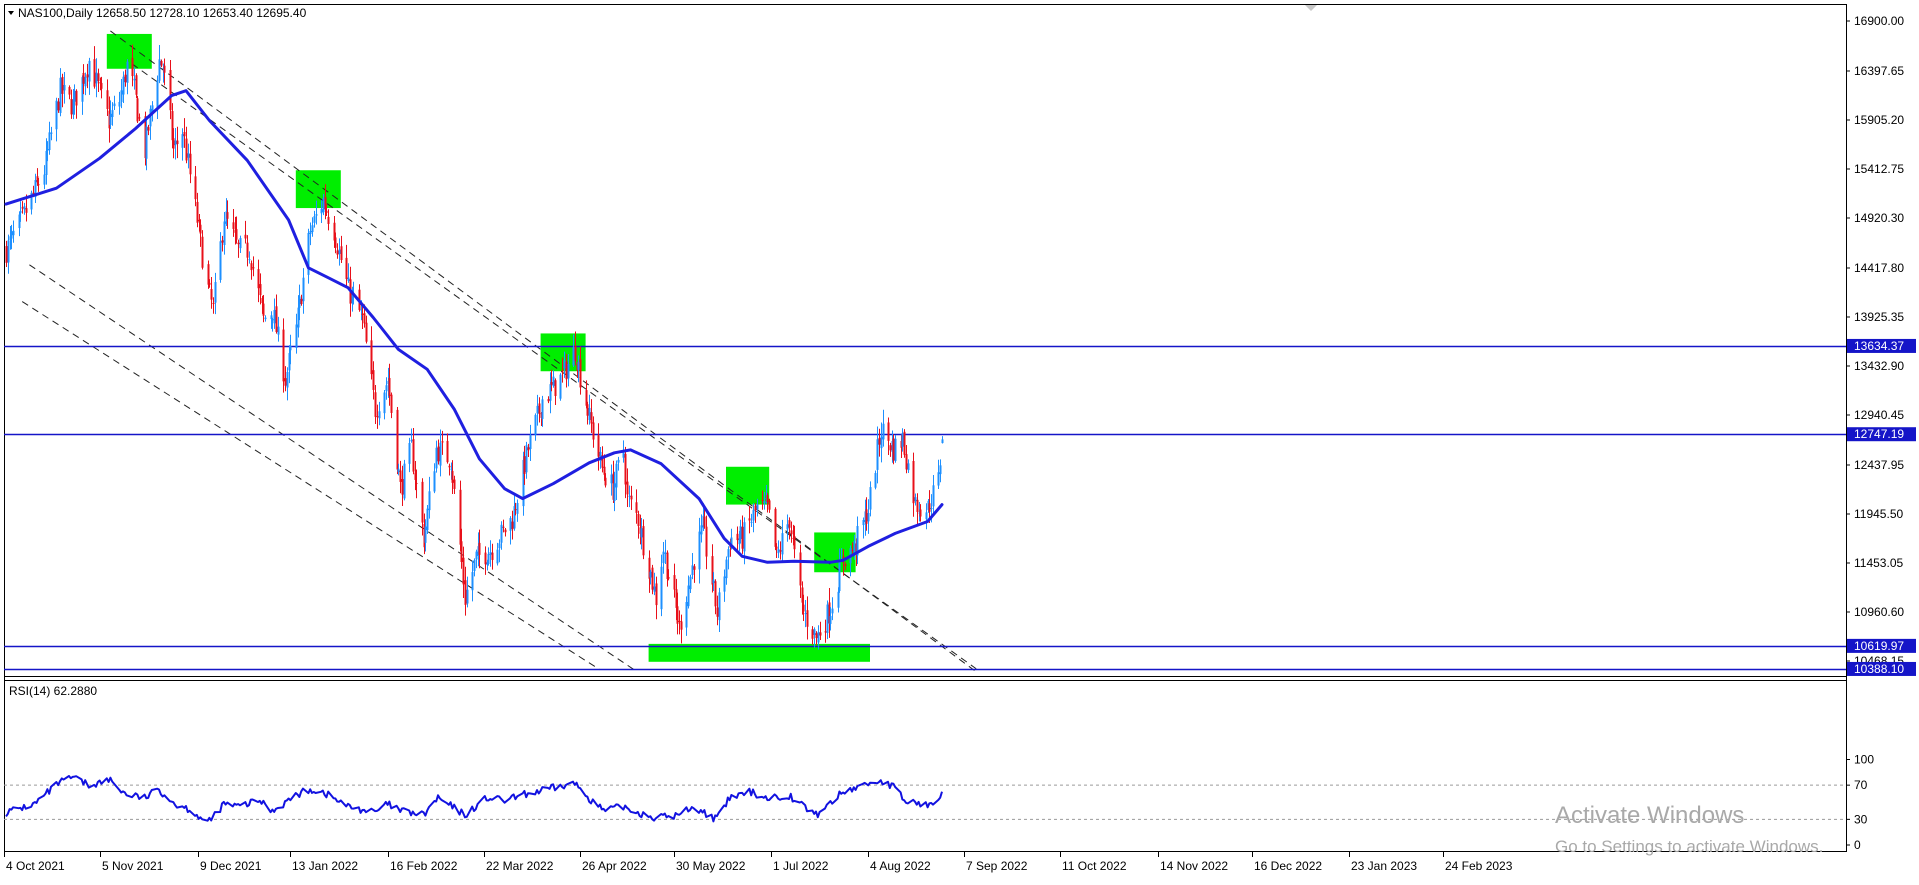  Describe the element at coordinates (1311, 8) in the screenshot. I see `chart-shift-marker-icon` at that location.